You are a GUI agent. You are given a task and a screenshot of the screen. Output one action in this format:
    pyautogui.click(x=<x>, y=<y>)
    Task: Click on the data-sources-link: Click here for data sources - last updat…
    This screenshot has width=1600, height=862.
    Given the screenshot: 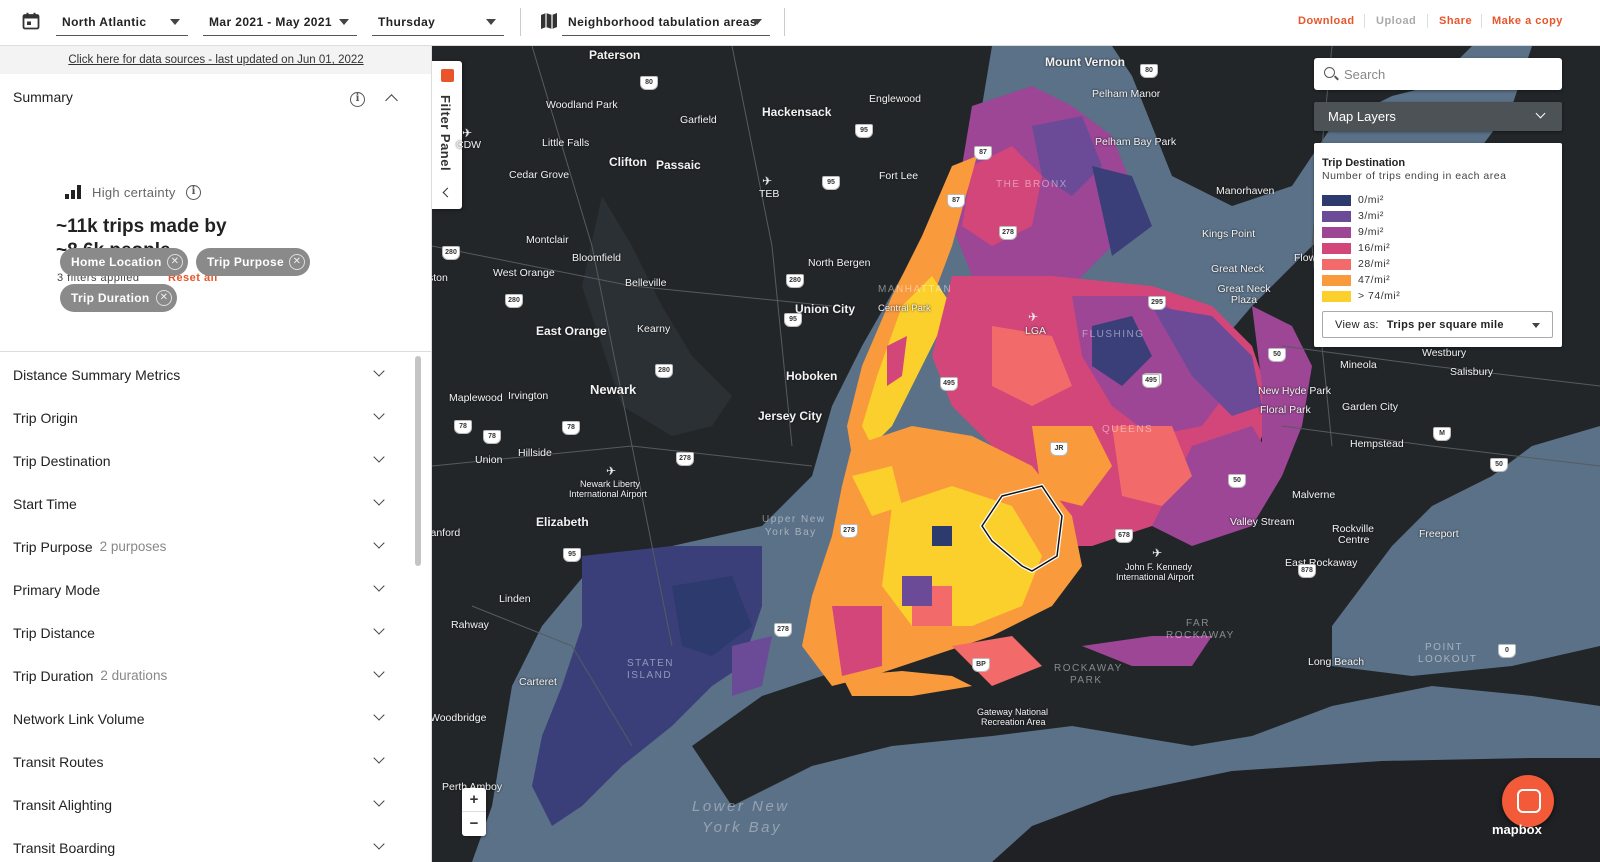 What is the action you would take?
    pyautogui.click(x=215, y=60)
    